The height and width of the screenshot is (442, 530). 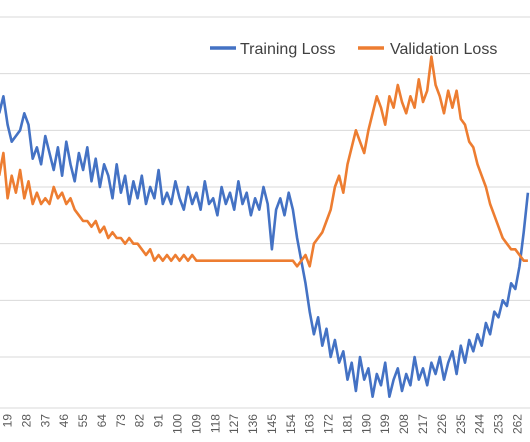 I want to click on x-tick-label: 163, so click(x=310, y=424).